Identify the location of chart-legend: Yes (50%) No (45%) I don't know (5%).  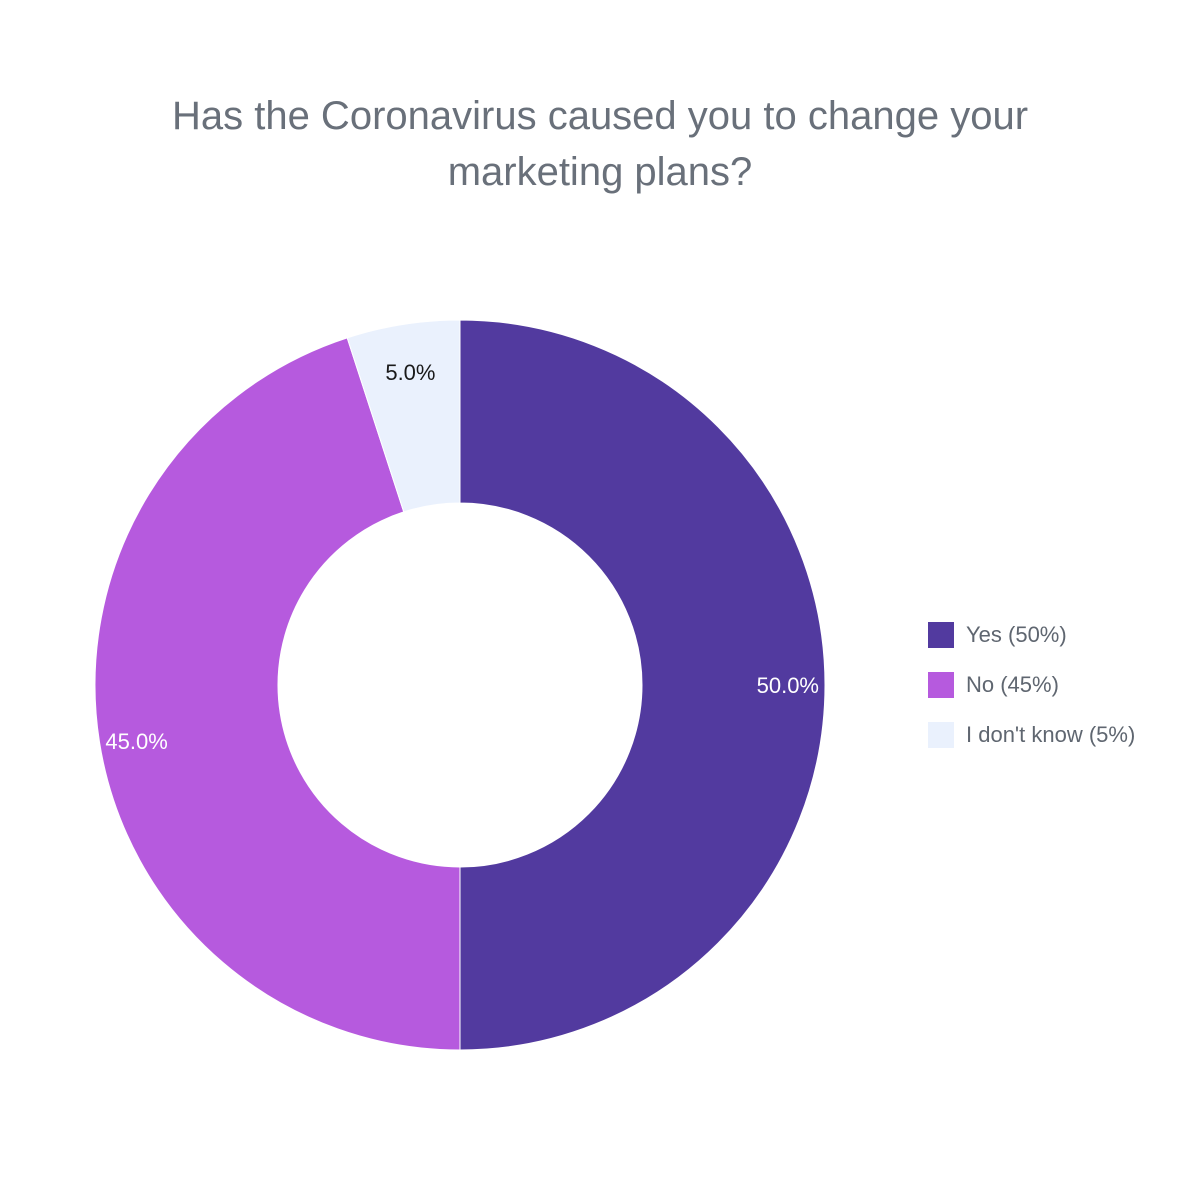
(1031, 685).